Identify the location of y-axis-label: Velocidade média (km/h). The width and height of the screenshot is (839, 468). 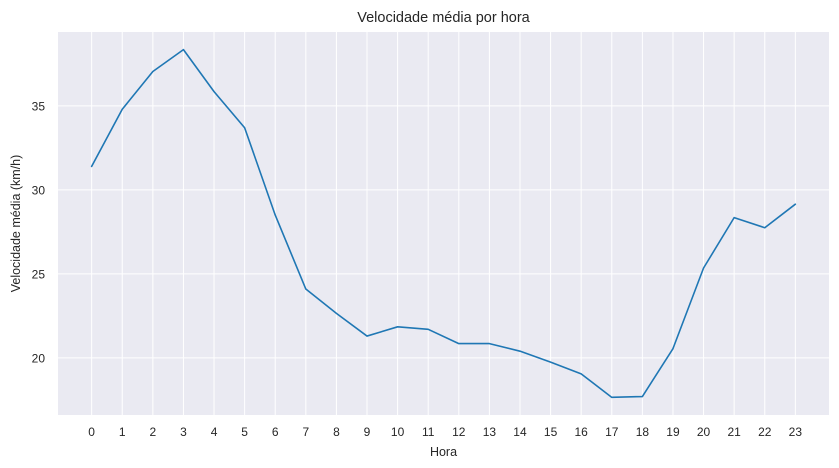
(16, 224).